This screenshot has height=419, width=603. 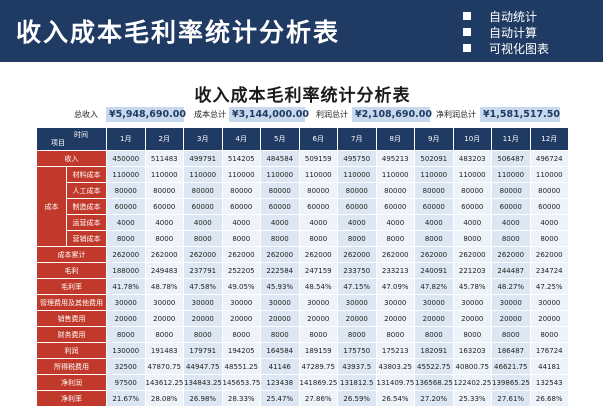 What do you see at coordinates (203, 270) in the screenshot?
I see `table-cell: 237791` at bounding box center [203, 270].